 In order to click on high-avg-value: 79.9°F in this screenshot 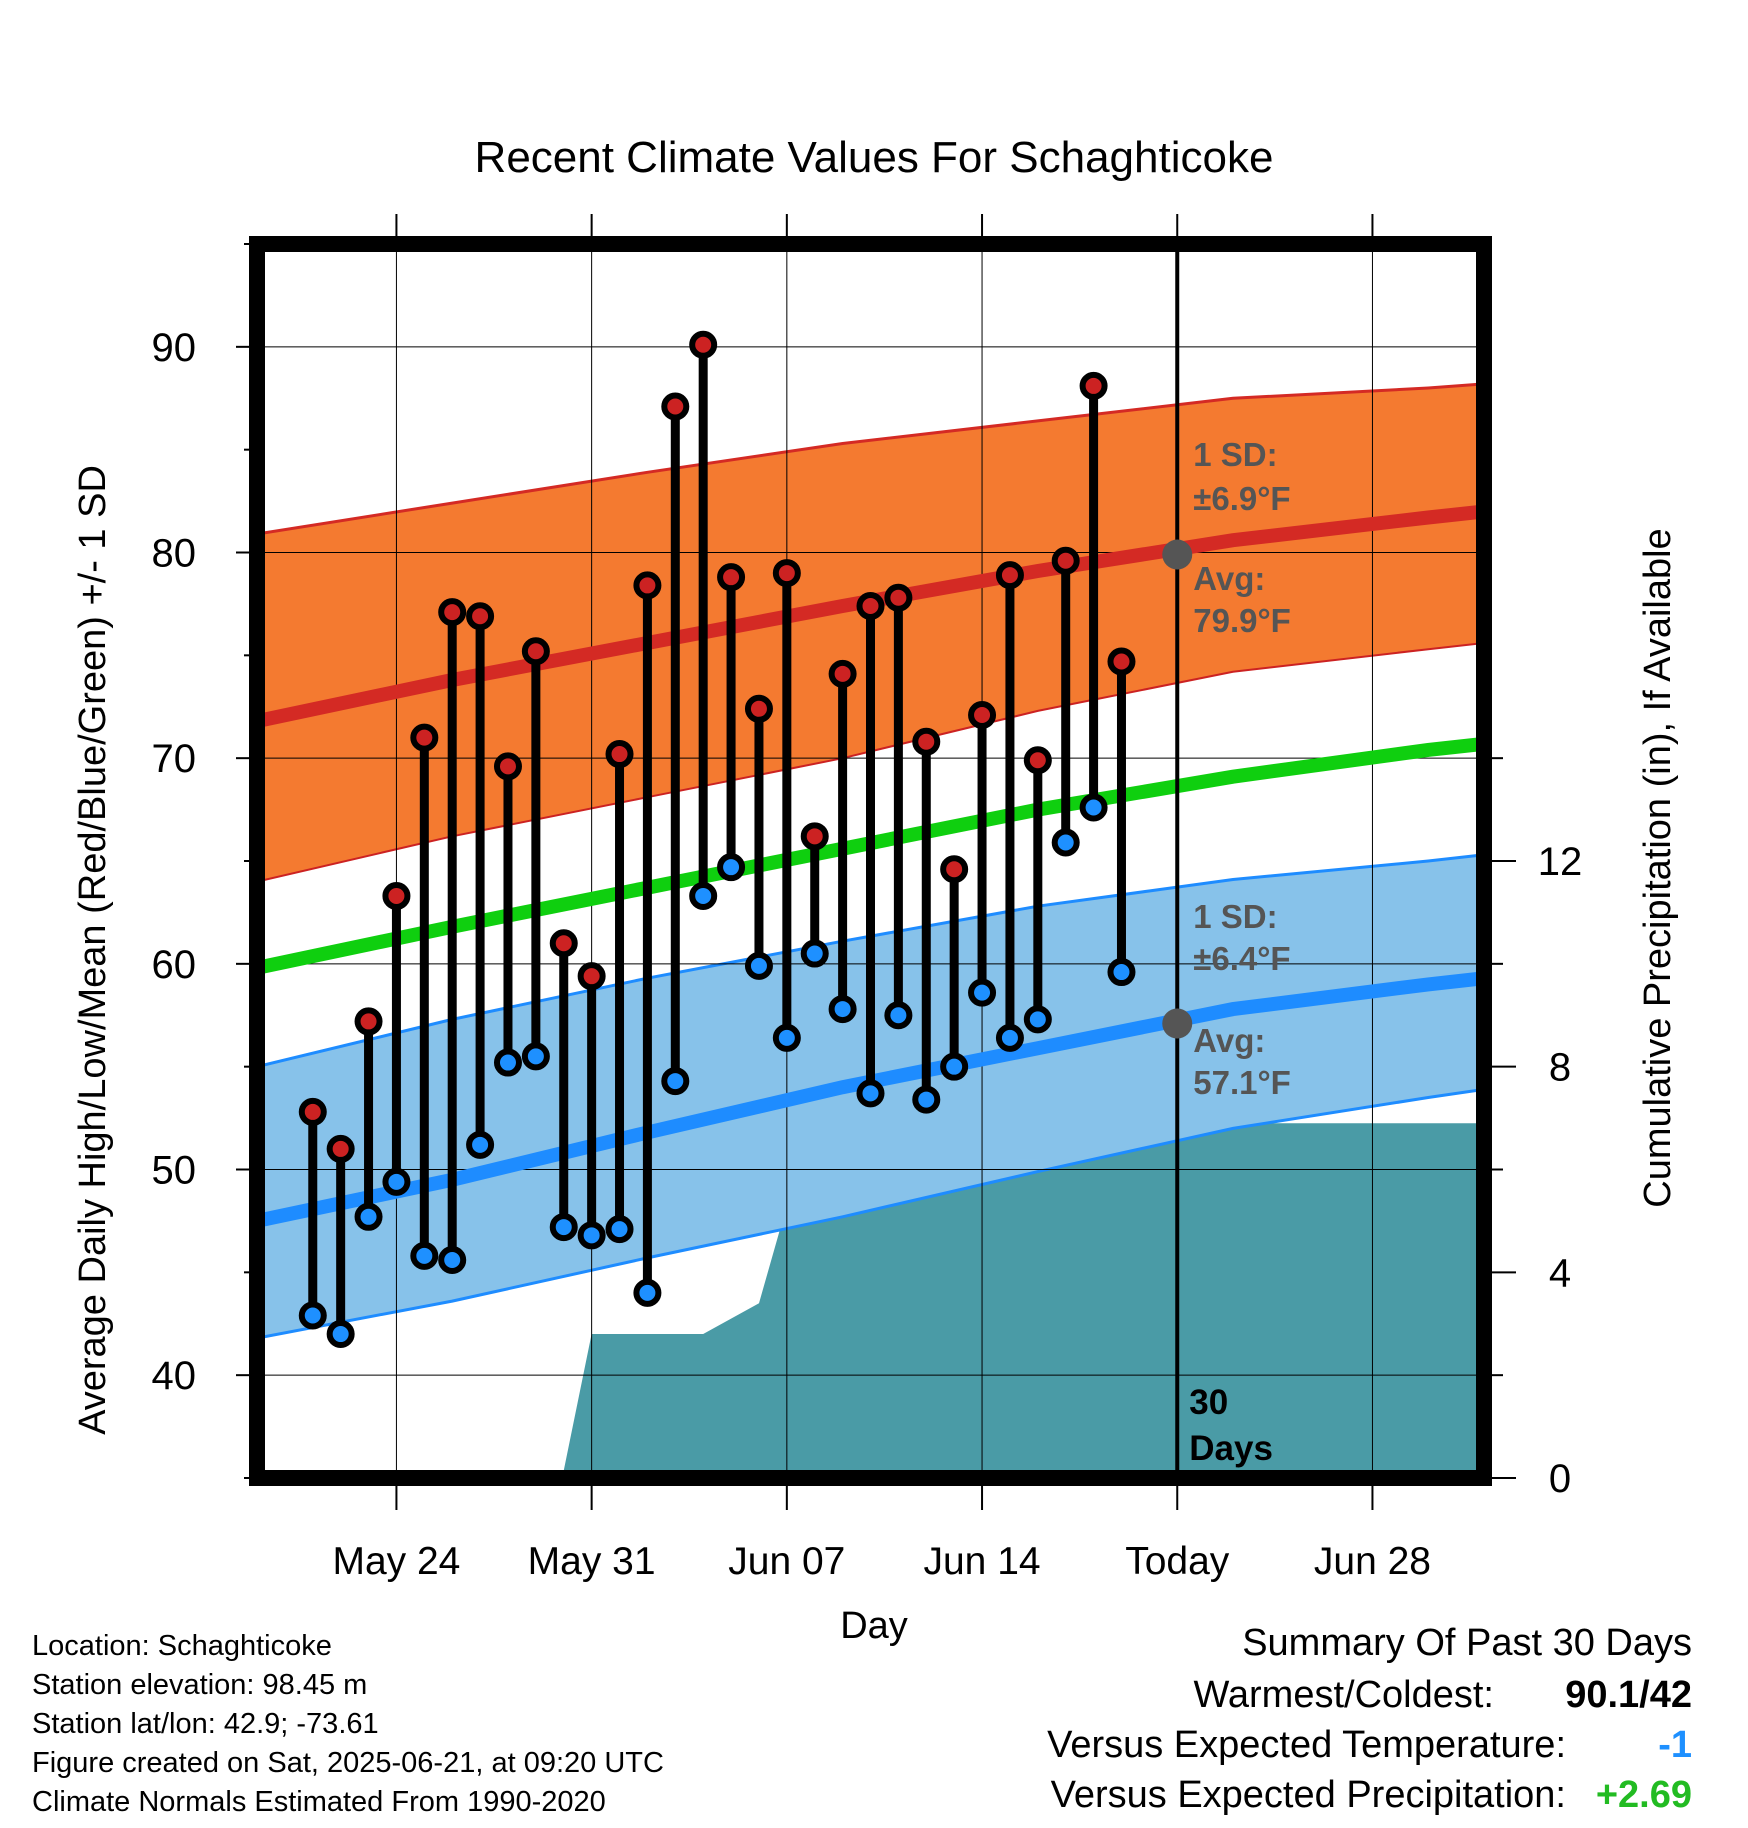, I will do `click(1242, 620)`.